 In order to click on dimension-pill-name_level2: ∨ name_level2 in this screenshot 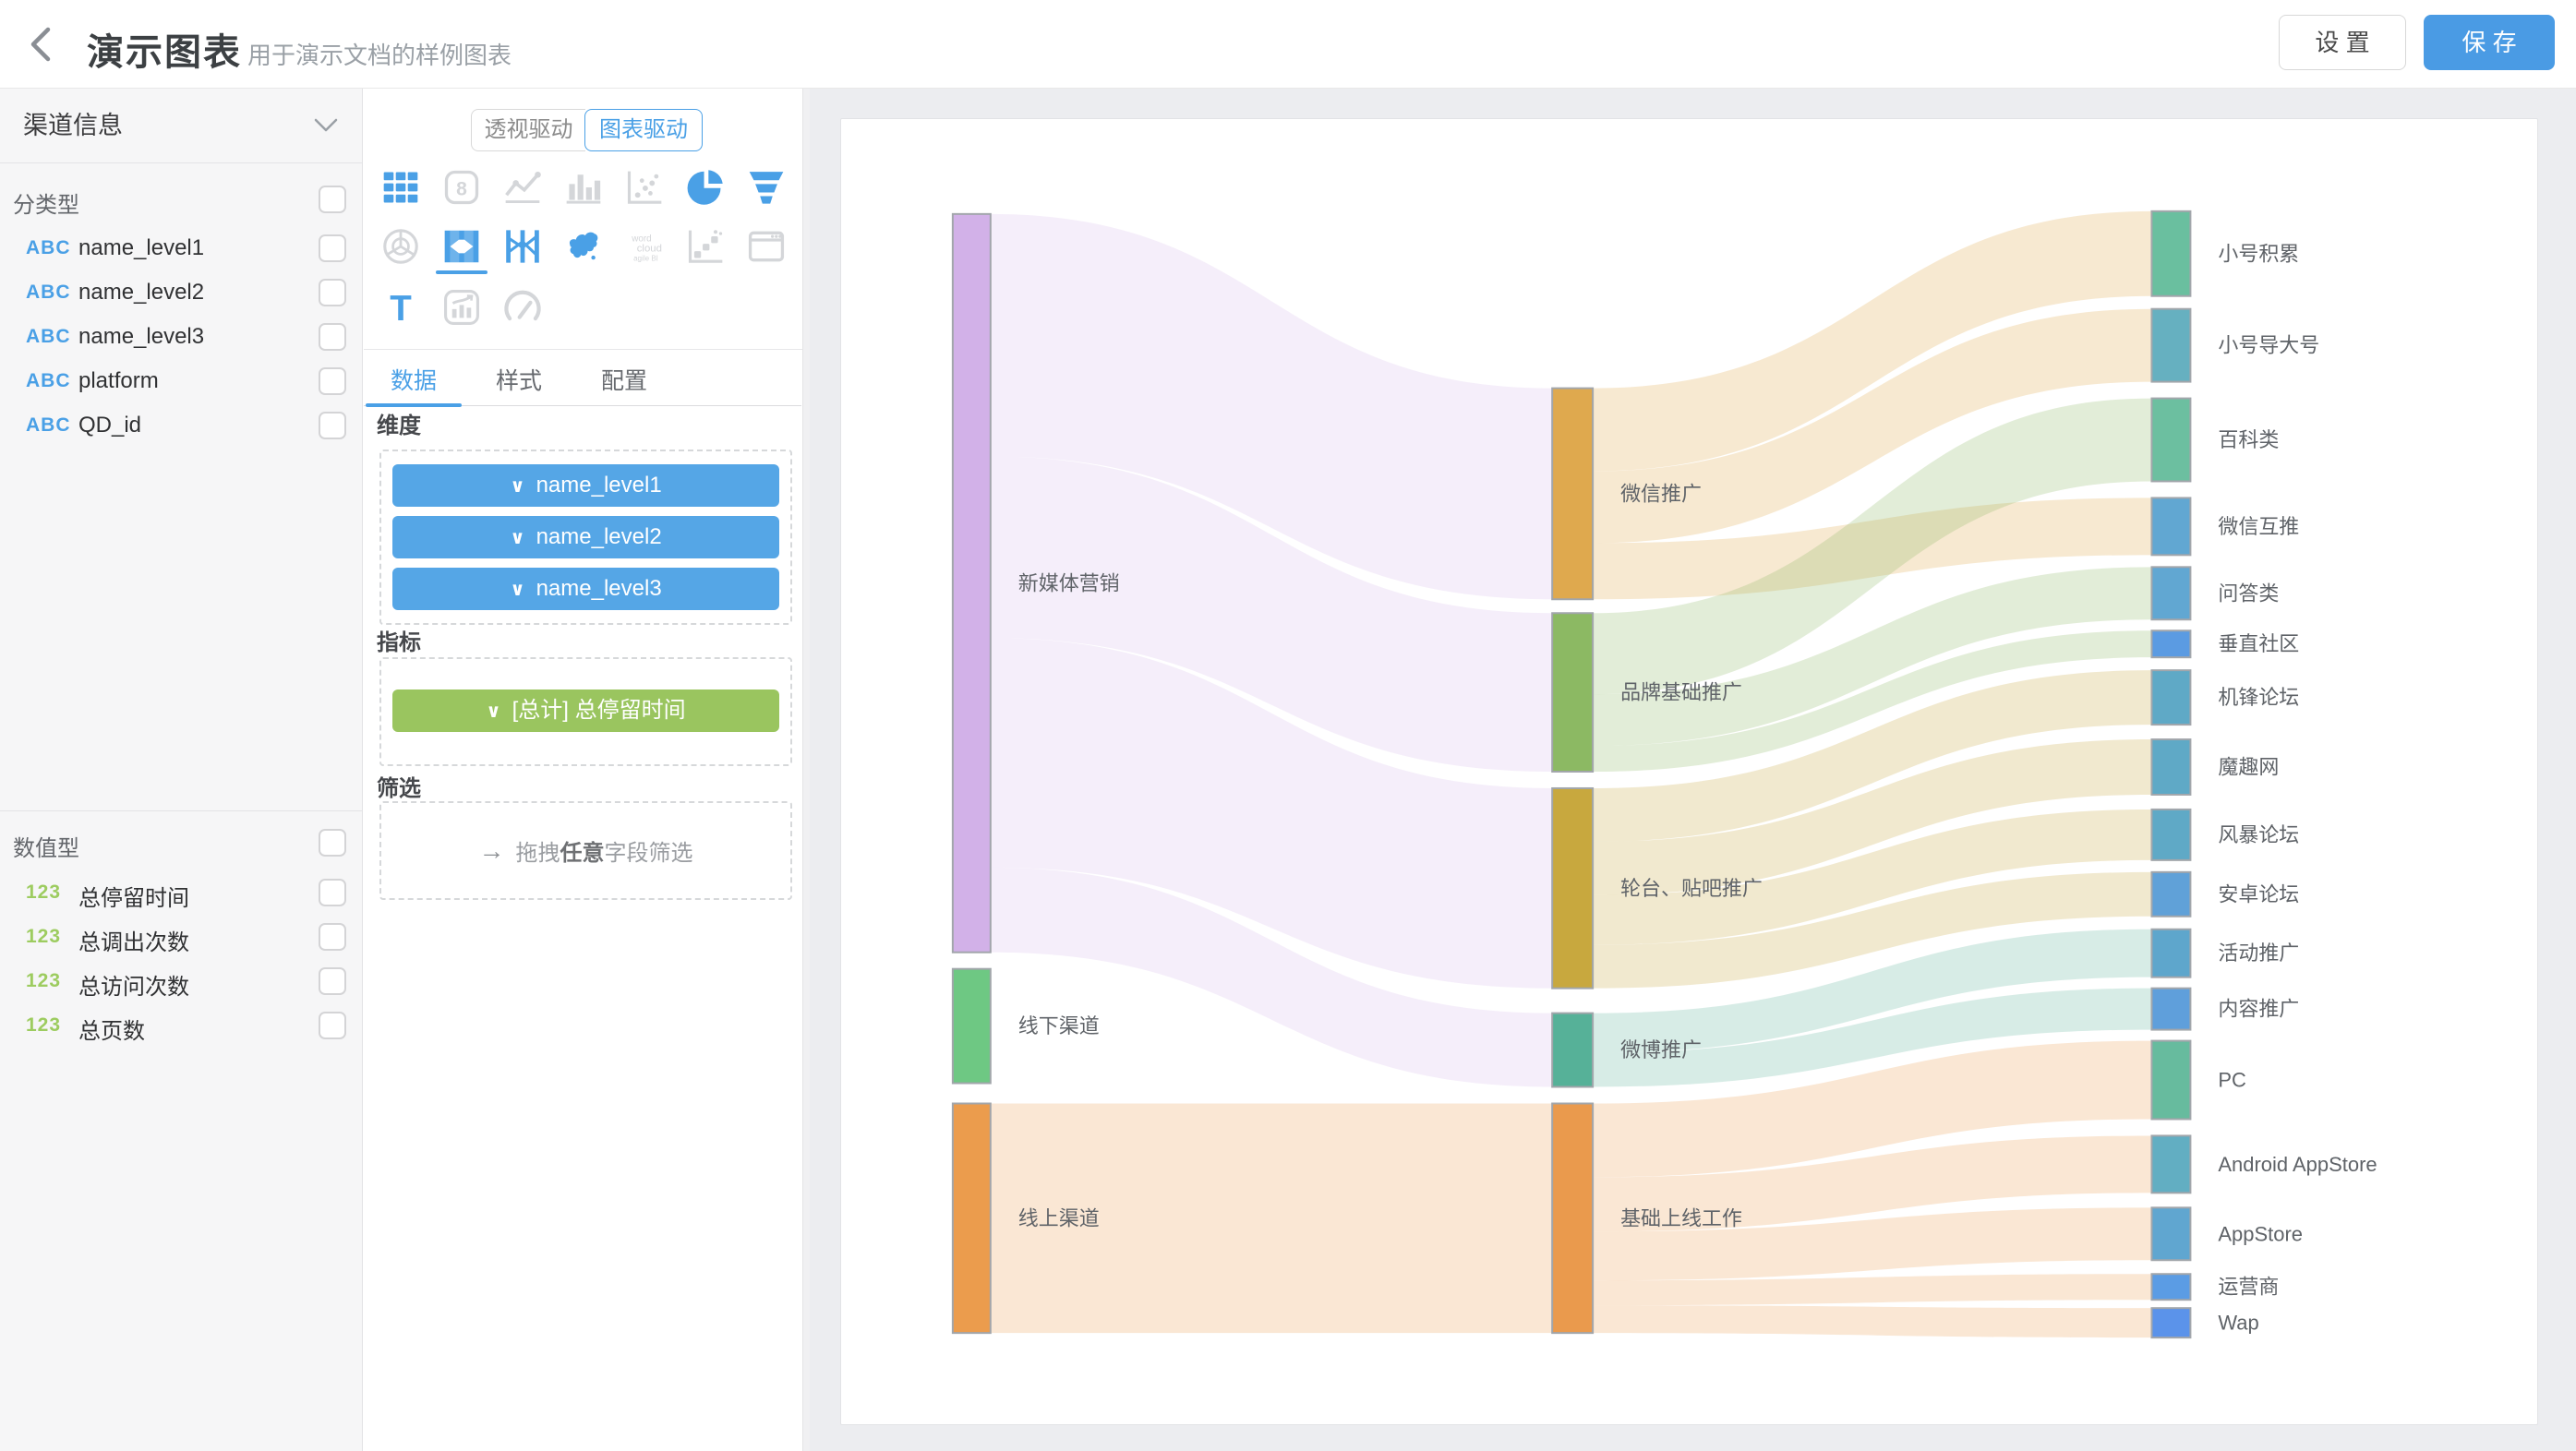, I will do `click(585, 537)`.